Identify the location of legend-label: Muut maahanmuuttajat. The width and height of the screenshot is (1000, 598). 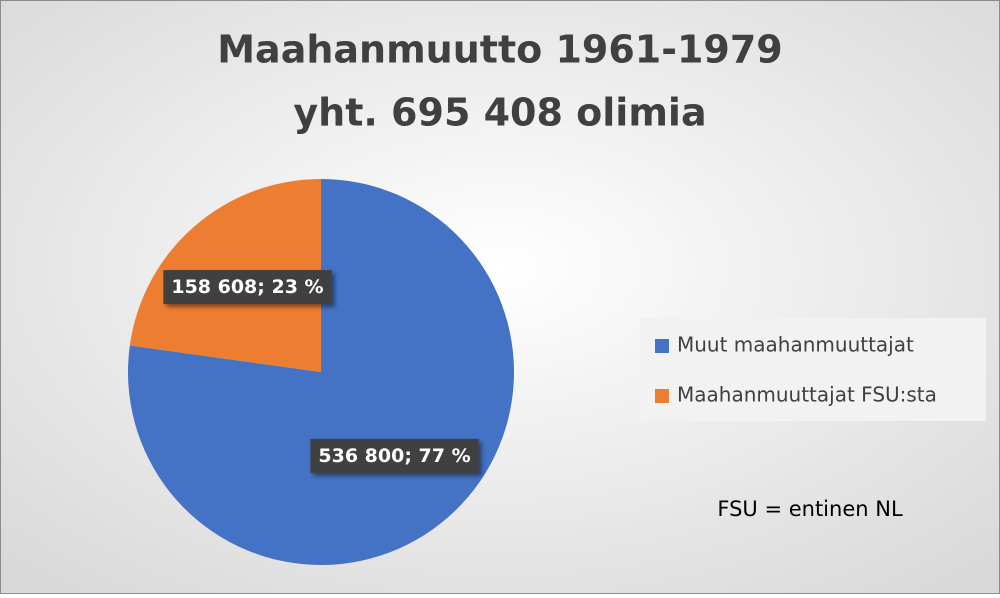
(795, 345).